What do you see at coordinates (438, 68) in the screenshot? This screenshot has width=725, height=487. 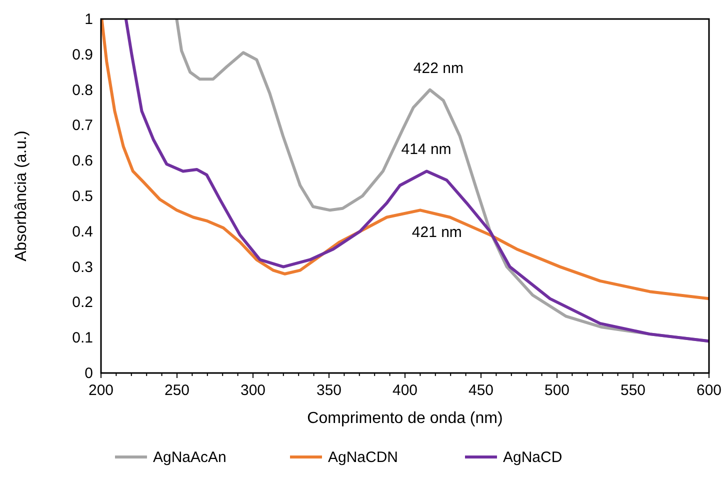 I see `annotation: 422 nm` at bounding box center [438, 68].